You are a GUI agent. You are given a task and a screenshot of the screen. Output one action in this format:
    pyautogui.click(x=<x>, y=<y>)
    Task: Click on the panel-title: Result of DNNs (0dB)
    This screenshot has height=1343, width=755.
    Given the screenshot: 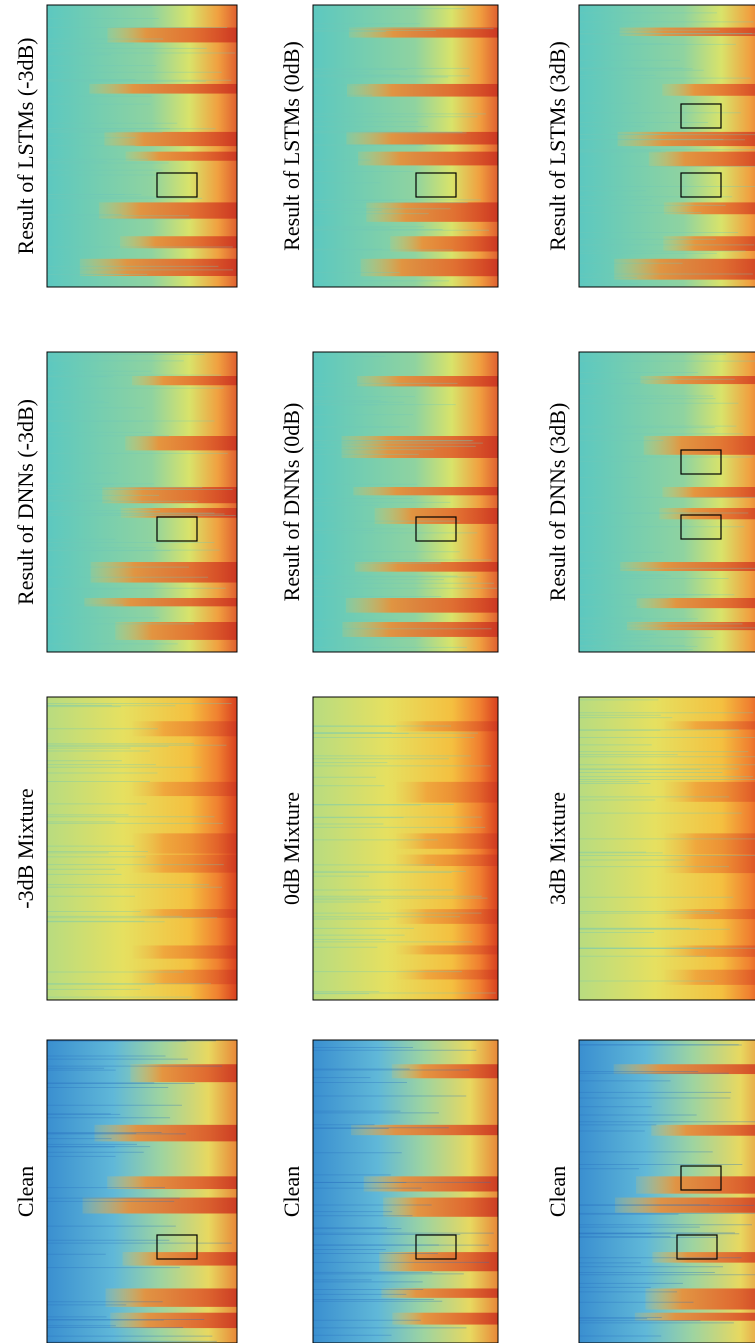 What is the action you would take?
    pyautogui.click(x=291, y=502)
    